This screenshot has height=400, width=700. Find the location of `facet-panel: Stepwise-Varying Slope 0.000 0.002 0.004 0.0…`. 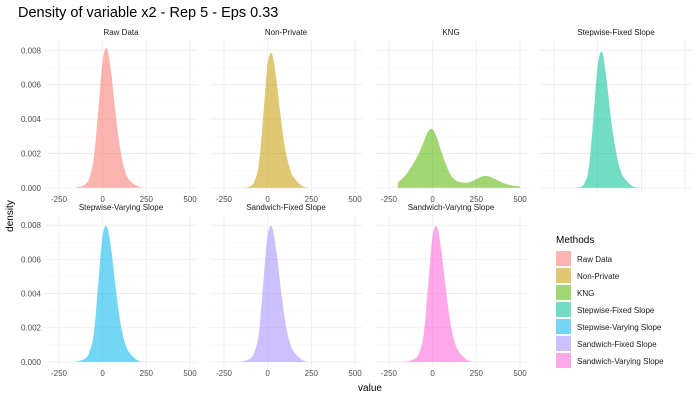

facet-panel: Stepwise-Varying Slope 0.000 0.002 0.004 0.0… is located at coordinates (109, 290).